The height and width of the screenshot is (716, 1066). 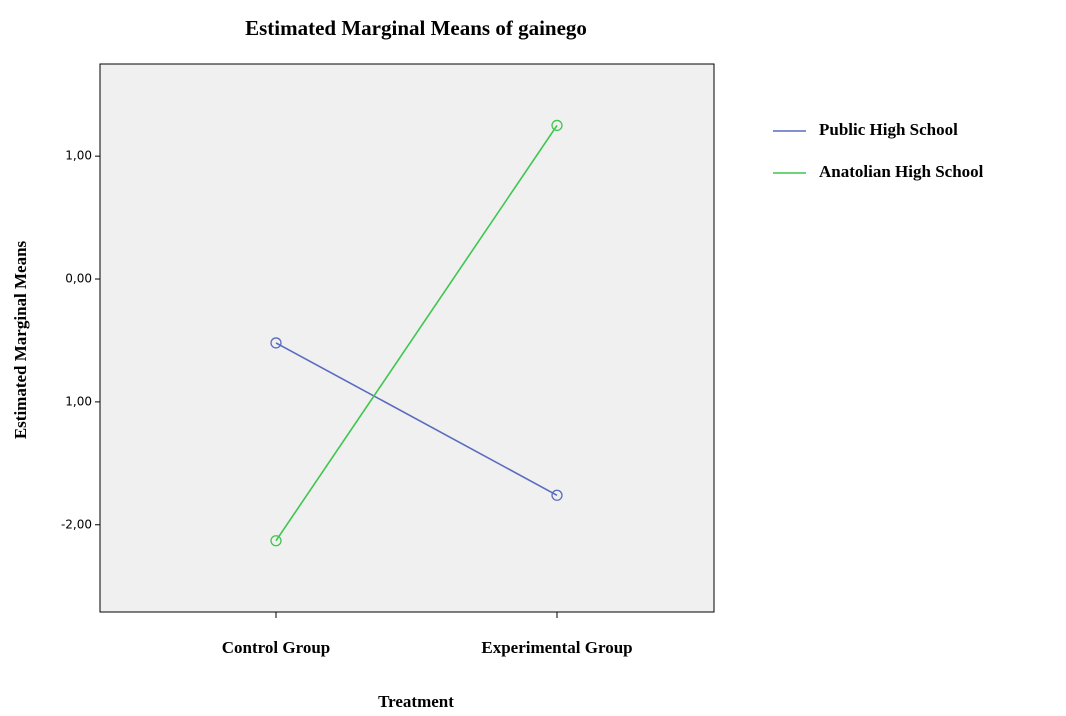 I want to click on legend-label: Public High School, so click(x=888, y=129).